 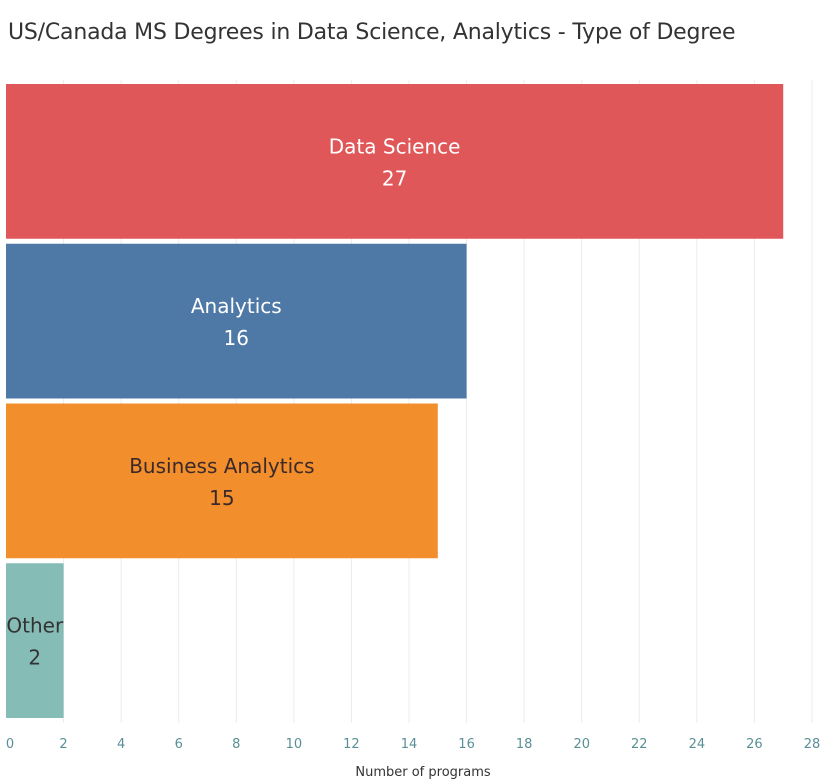 I want to click on x-tick-label: 4, so click(x=121, y=744).